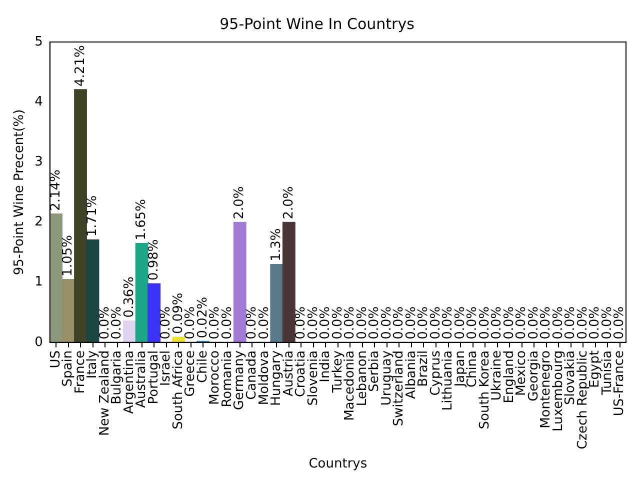 This screenshot has width=642, height=484. What do you see at coordinates (154, 260) in the screenshot?
I see `data-label: 0.98%` at bounding box center [154, 260].